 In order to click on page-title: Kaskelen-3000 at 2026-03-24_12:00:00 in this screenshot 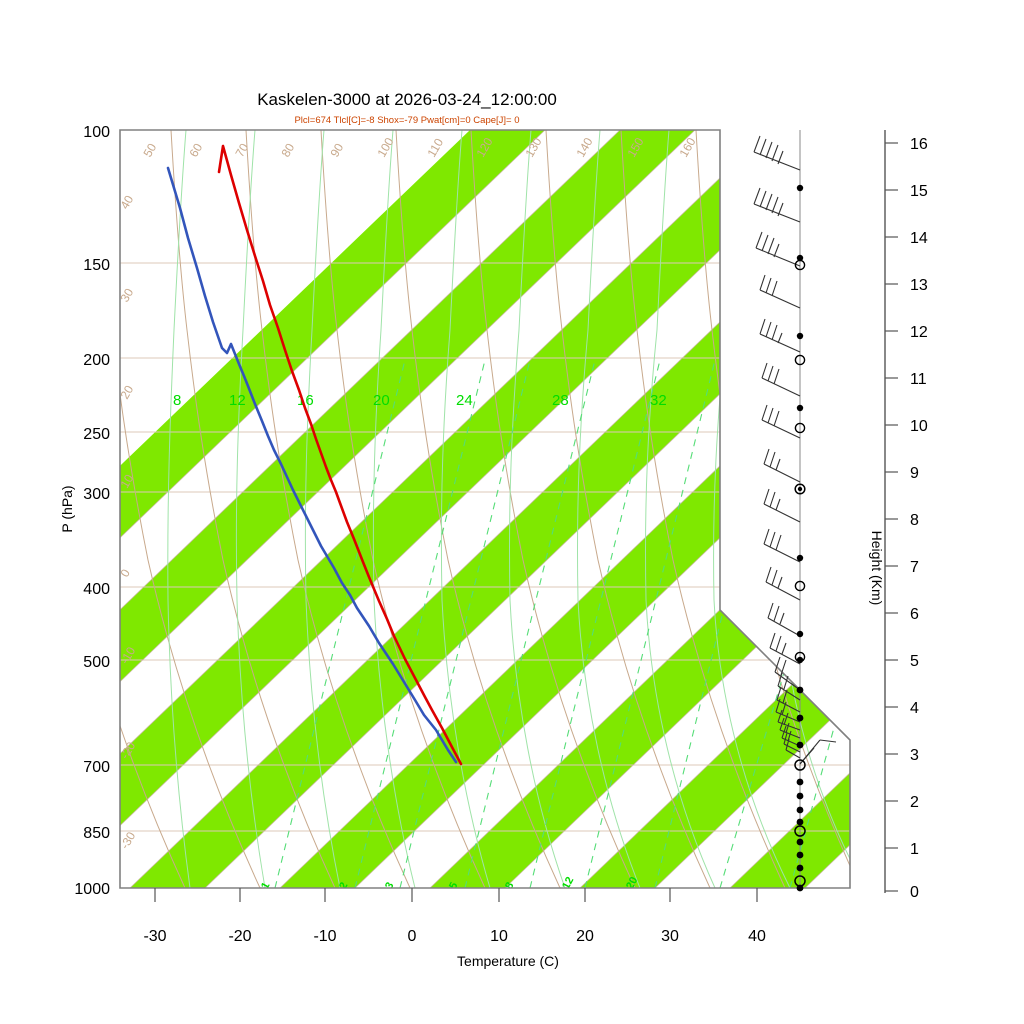, I will do `click(407, 99)`.